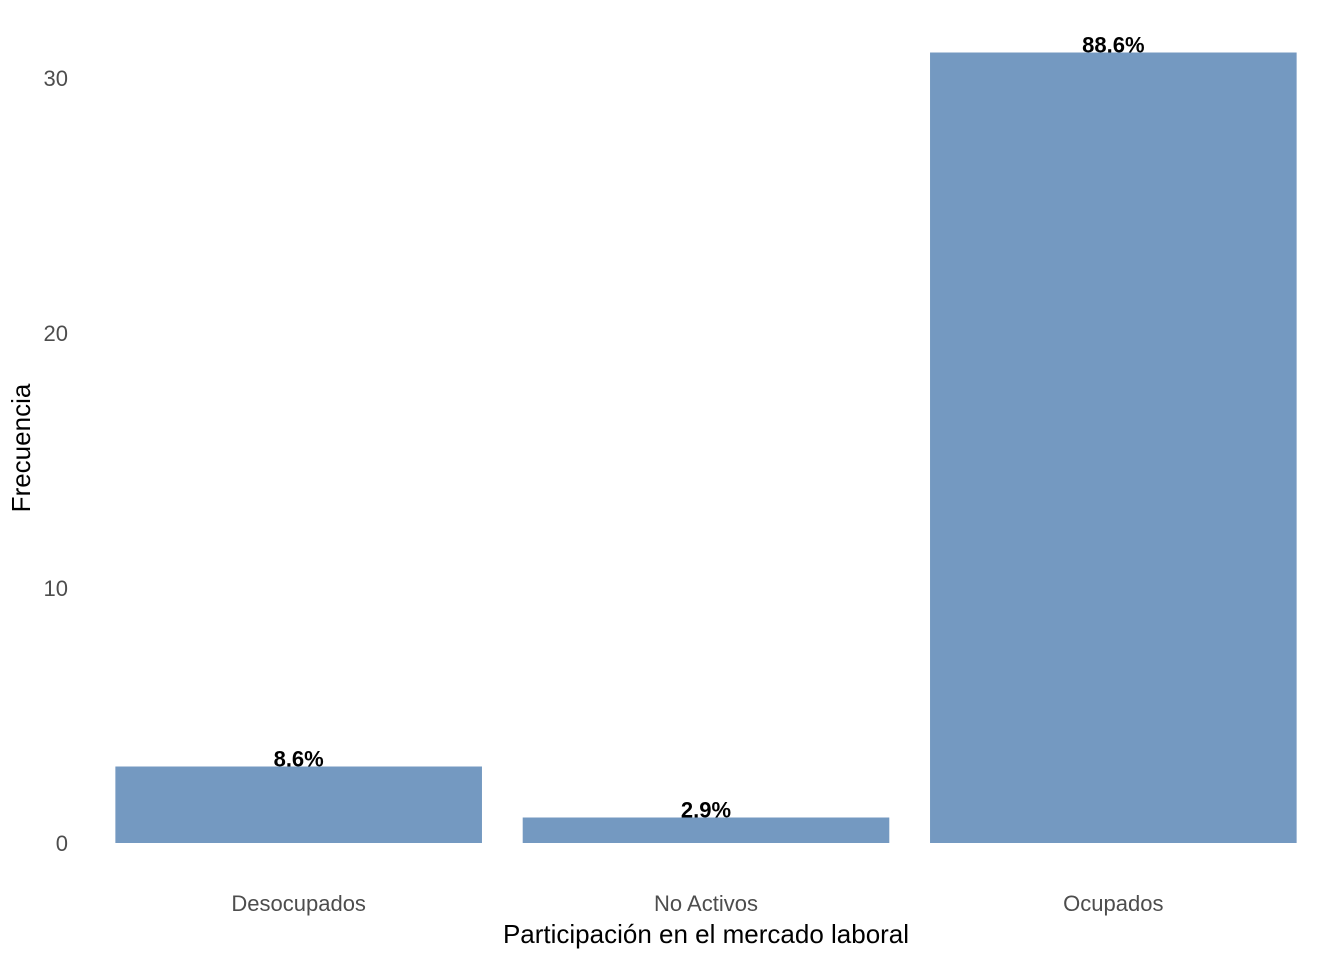  I want to click on x-axis-ticks: Desocupados No Activos Ocupados, so click(697, 903).